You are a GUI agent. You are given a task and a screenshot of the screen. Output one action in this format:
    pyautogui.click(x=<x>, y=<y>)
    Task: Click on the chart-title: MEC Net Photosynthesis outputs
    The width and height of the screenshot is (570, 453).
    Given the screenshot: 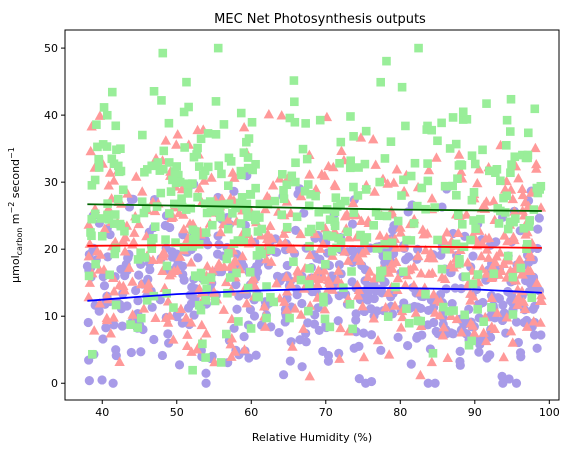 What is the action you would take?
    pyautogui.click(x=320, y=19)
    